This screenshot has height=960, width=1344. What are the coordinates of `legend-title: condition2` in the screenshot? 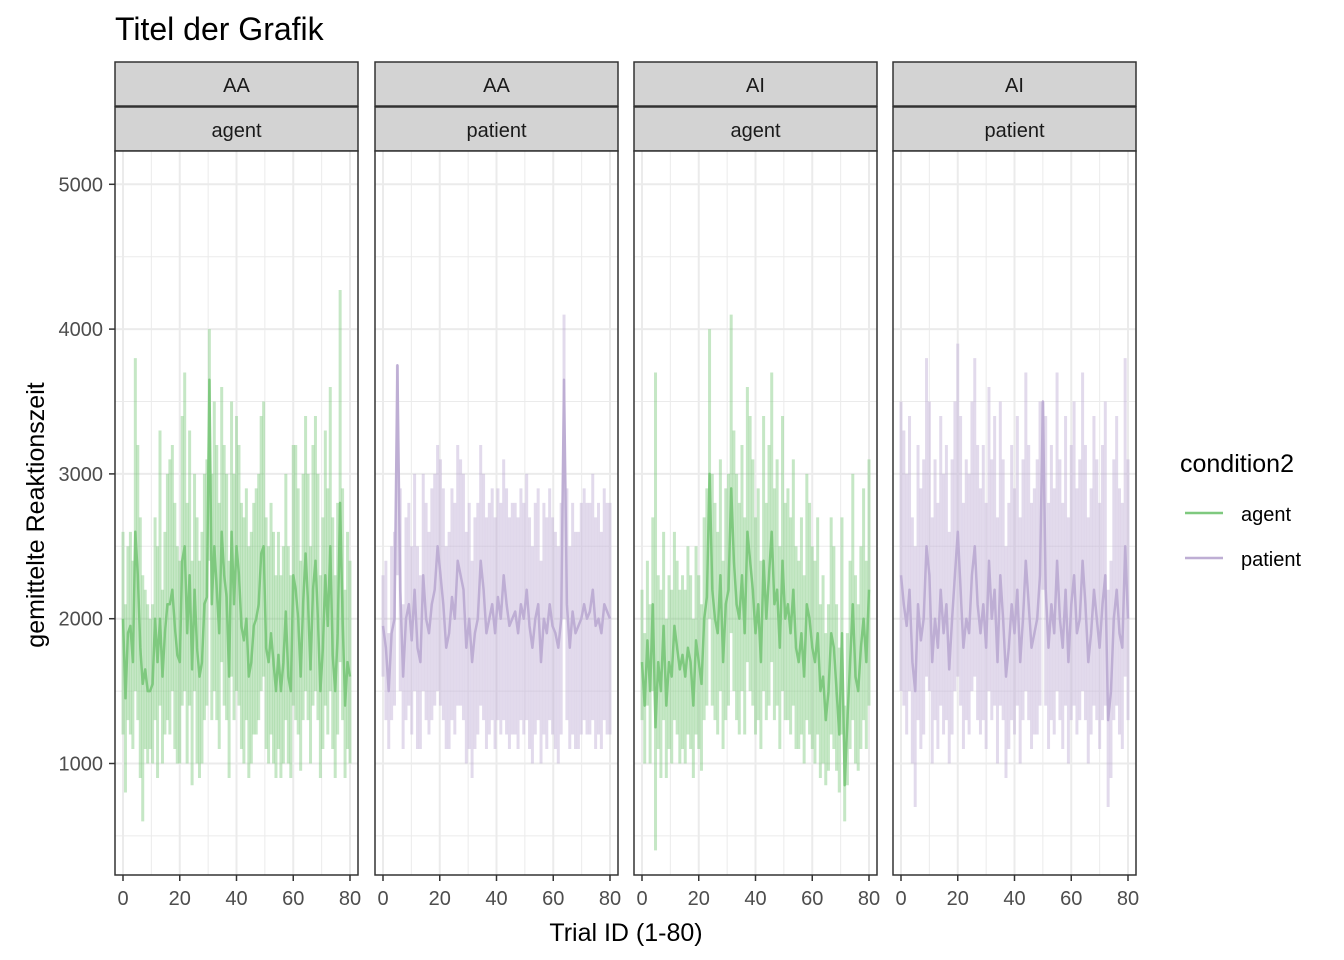 It's located at (1237, 464).